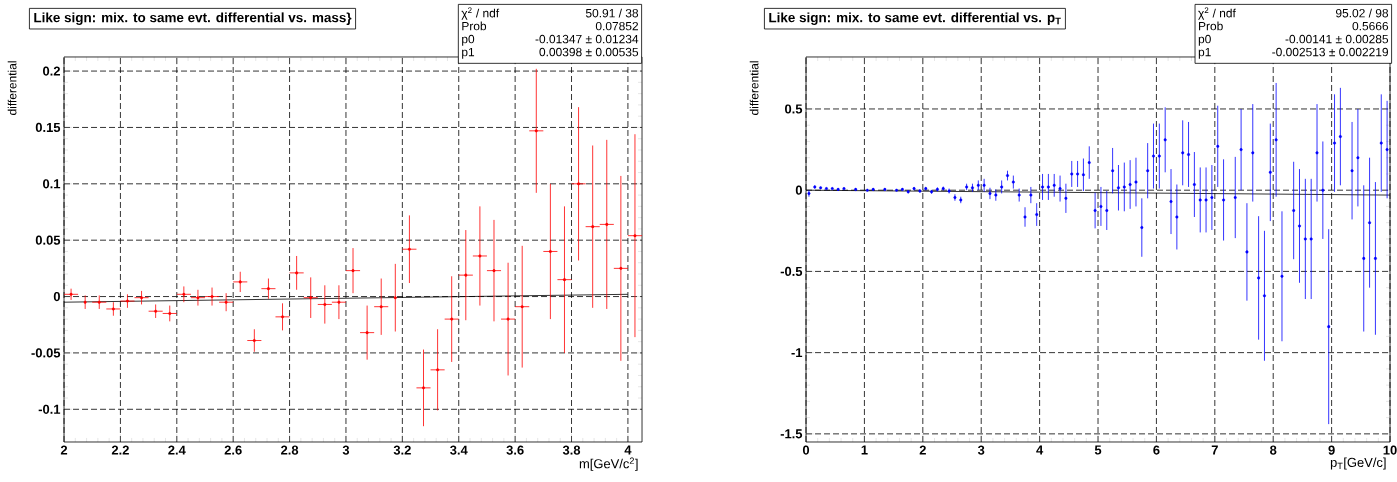  Describe the element at coordinates (233, 450) in the screenshot. I see `x-tick-label: 2.6` at that location.